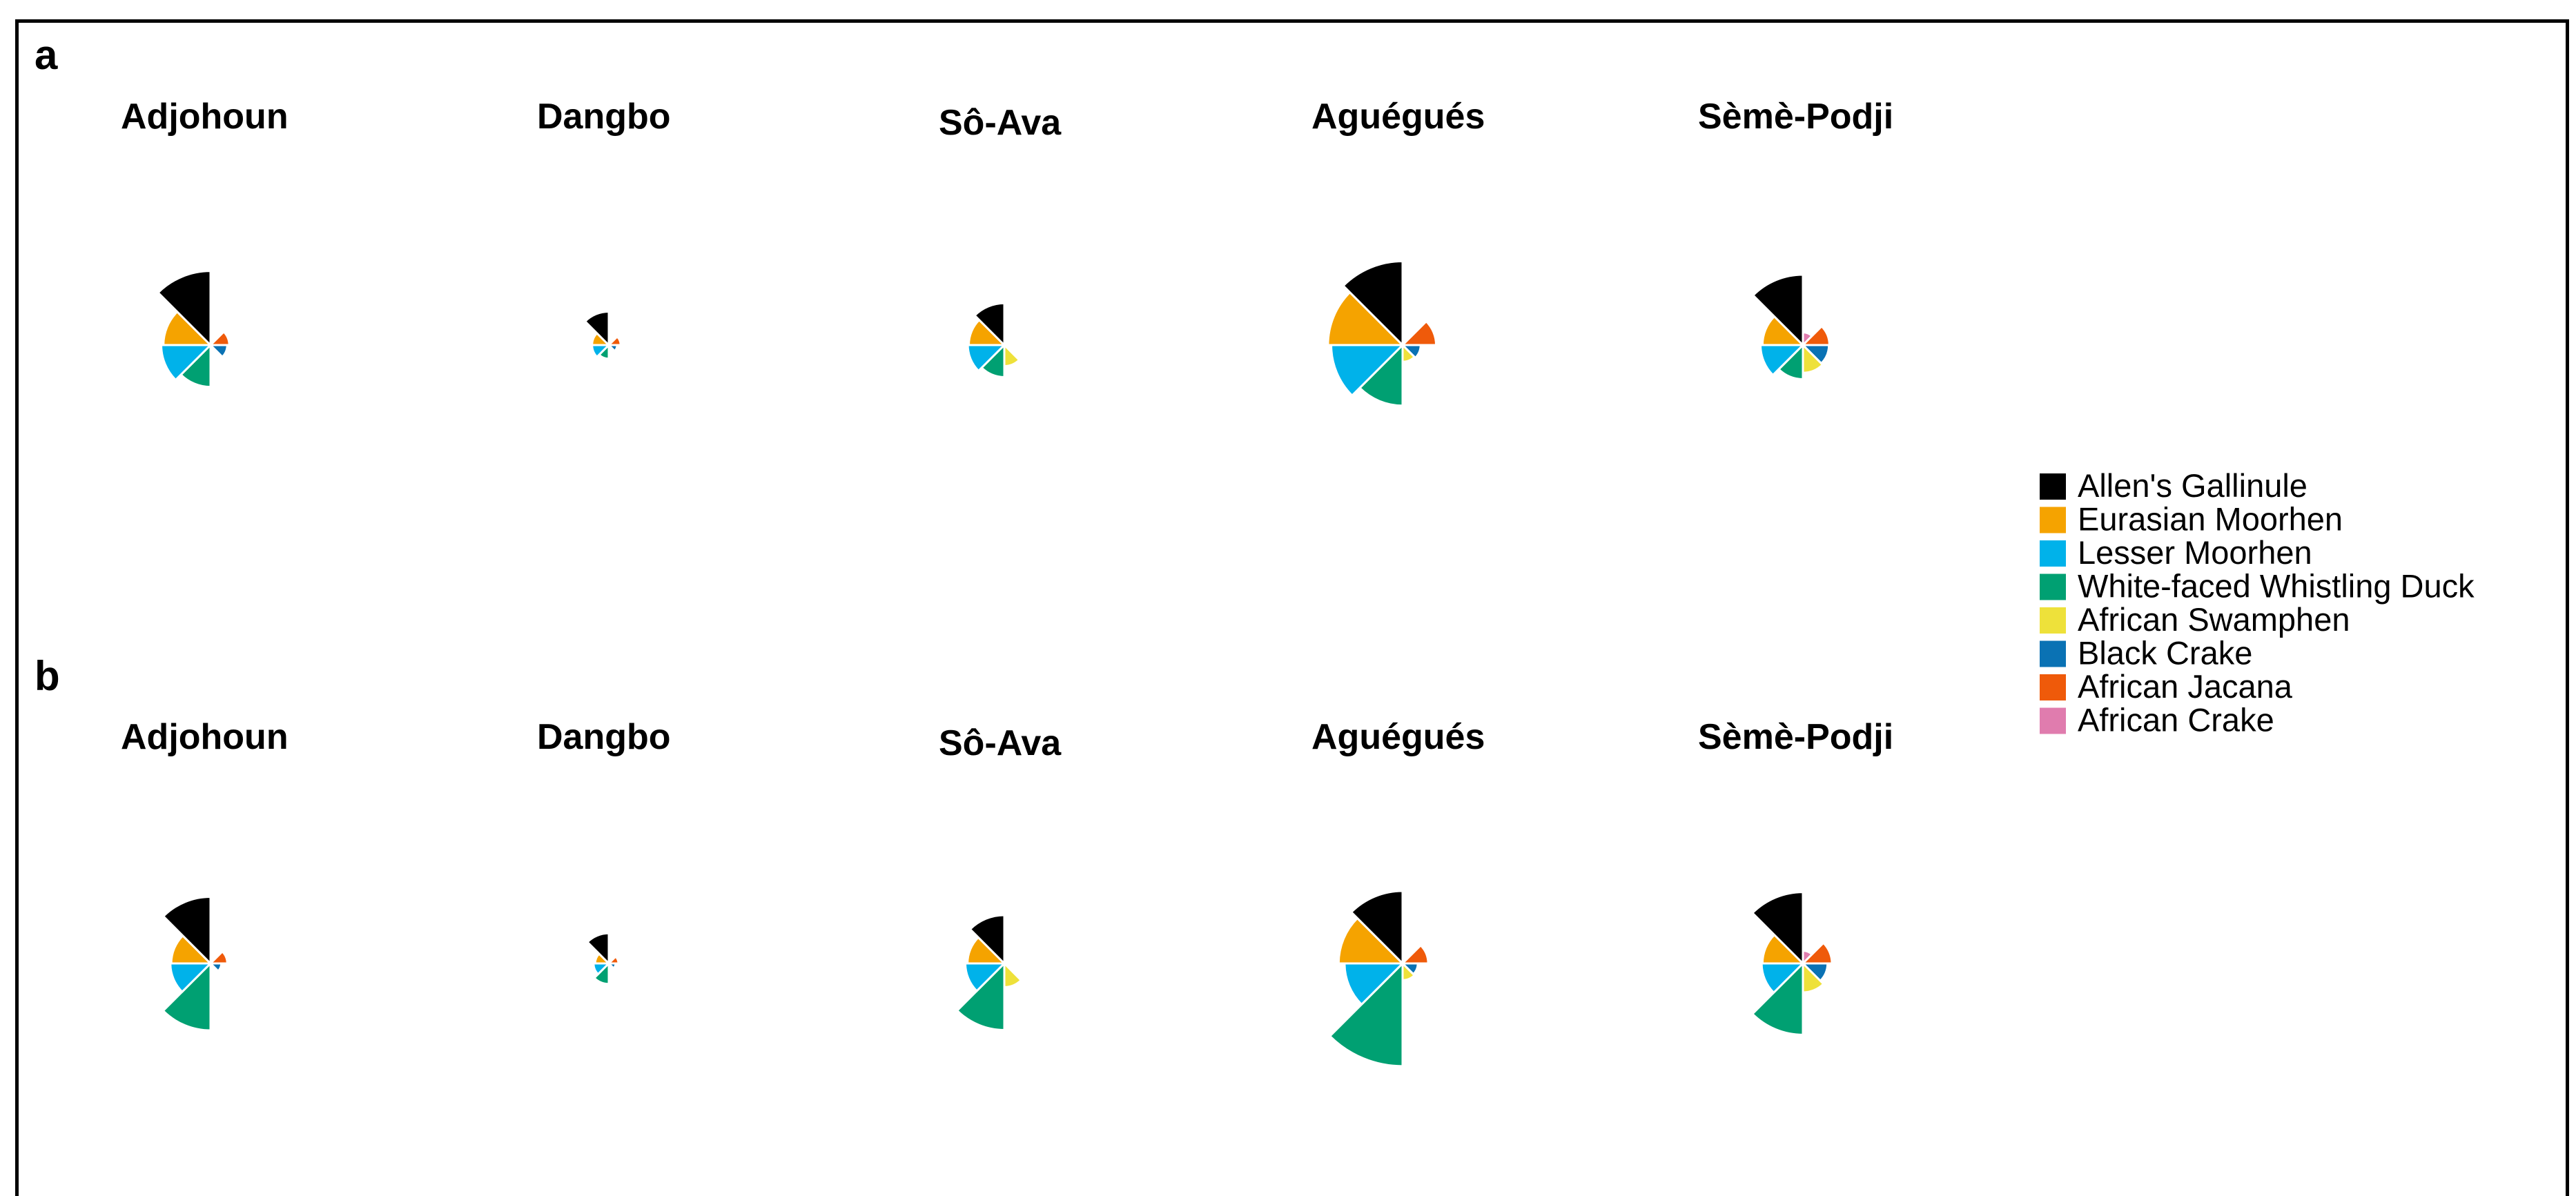 The width and height of the screenshot is (2576, 1196). Describe the element at coordinates (2214, 619) in the screenshot. I see `legend-label: African Swamphen` at that location.